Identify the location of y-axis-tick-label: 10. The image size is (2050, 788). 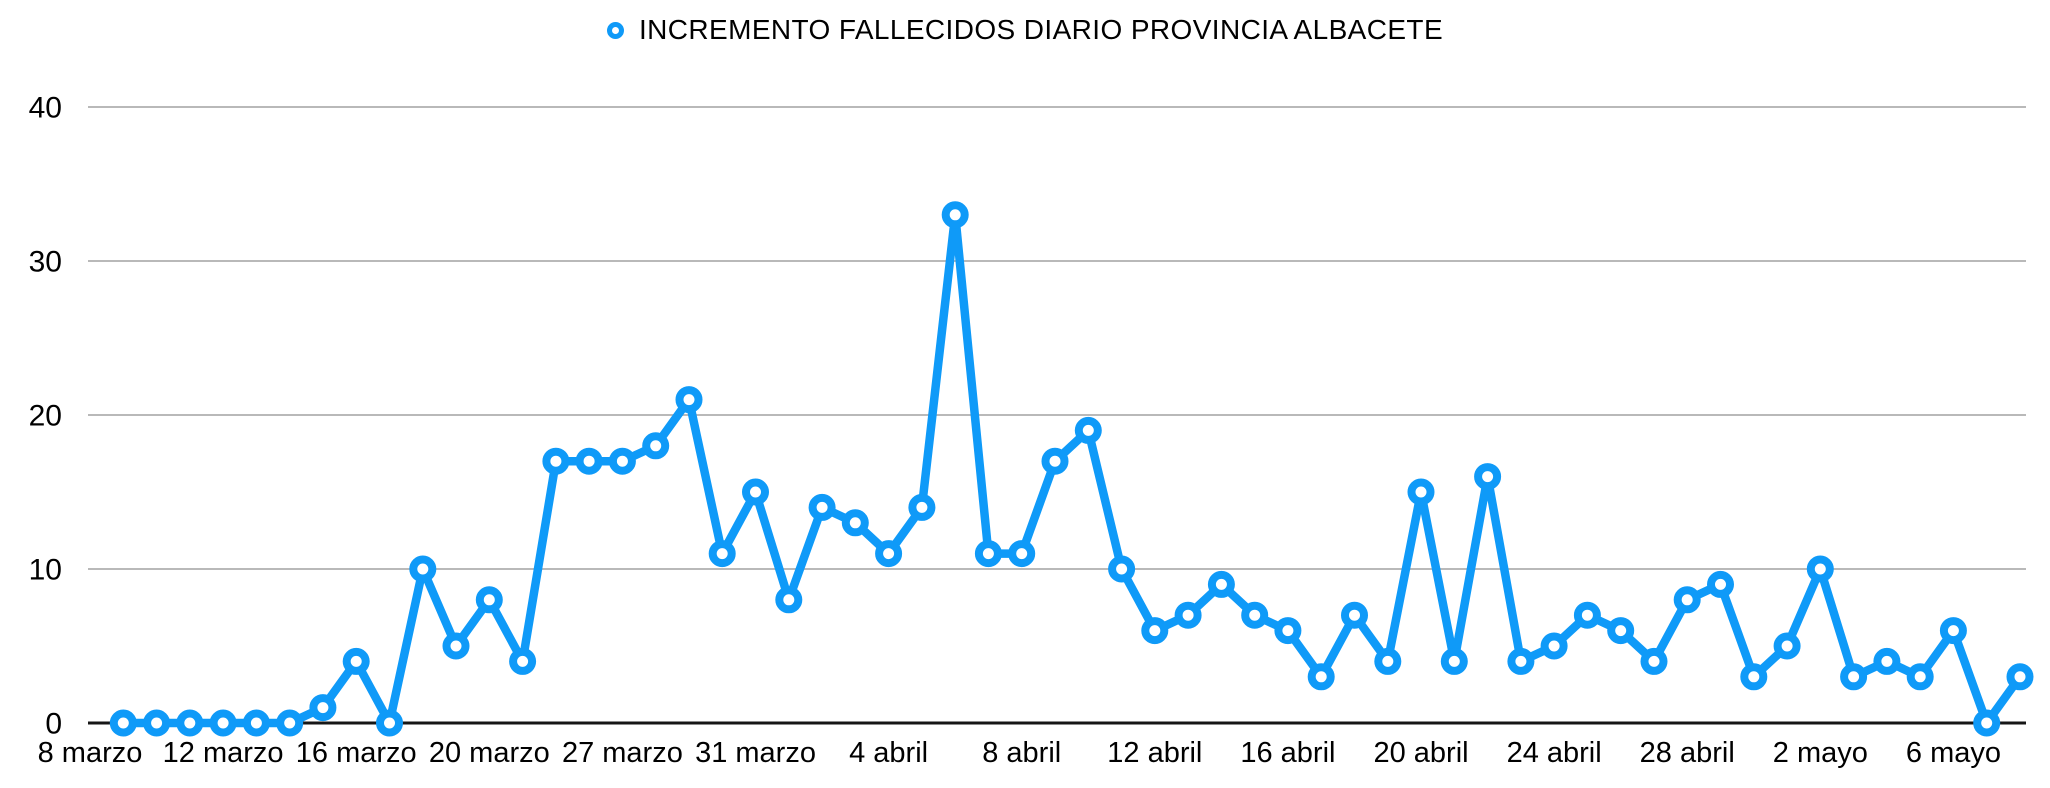
(45, 570).